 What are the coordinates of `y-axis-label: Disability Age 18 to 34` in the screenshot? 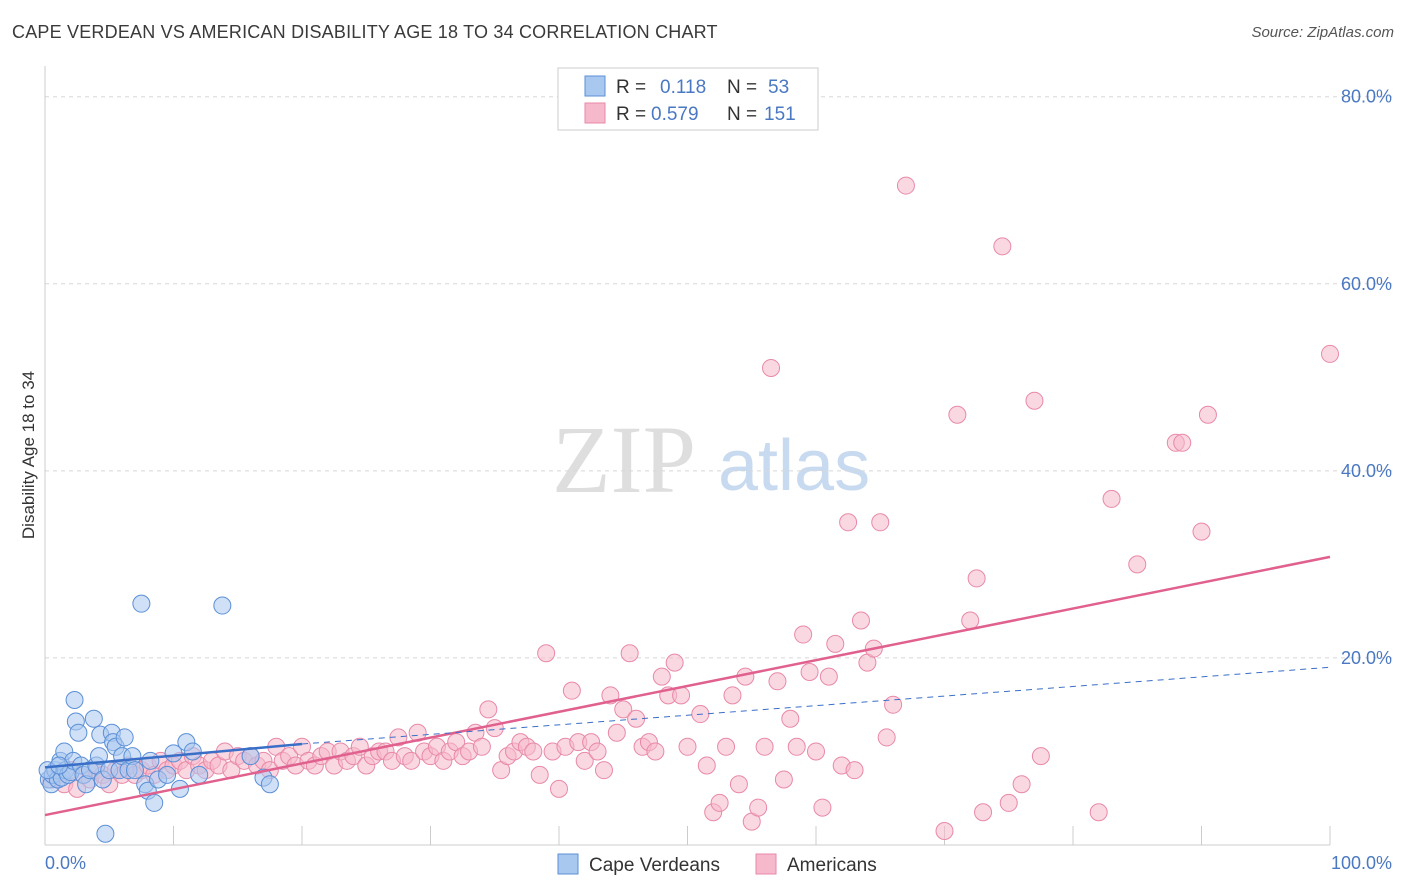 It's located at (28, 455).